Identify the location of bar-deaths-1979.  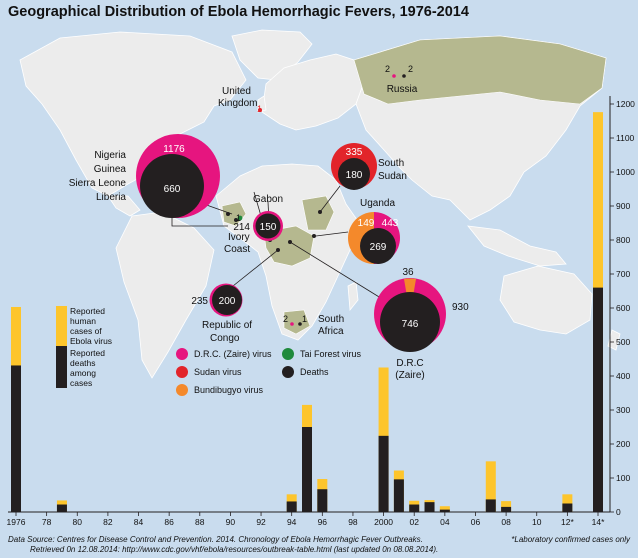
(61, 508).